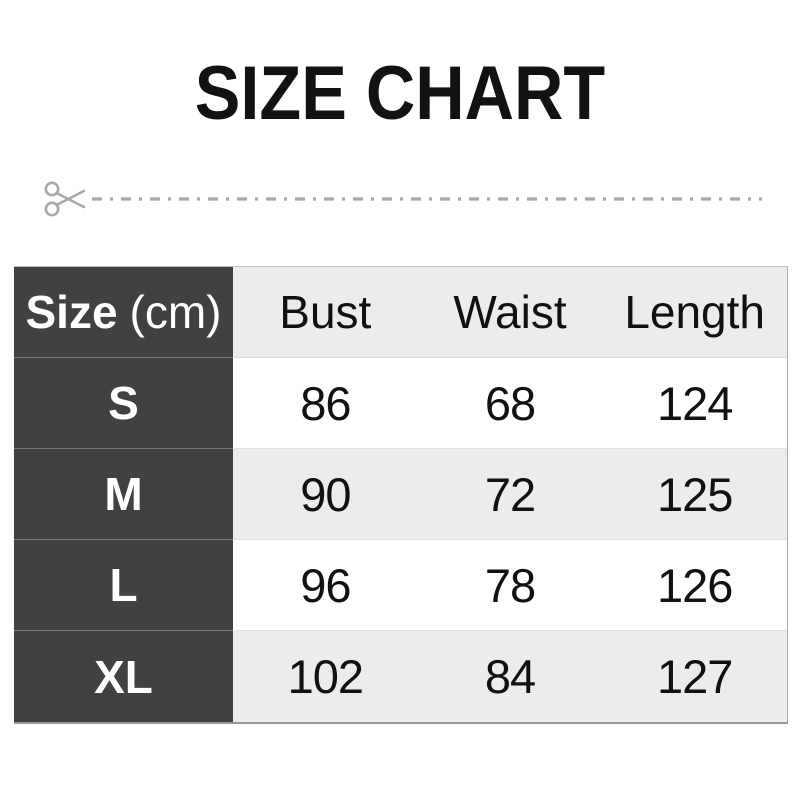  I want to click on size-cell-xl: XL, so click(123, 676).